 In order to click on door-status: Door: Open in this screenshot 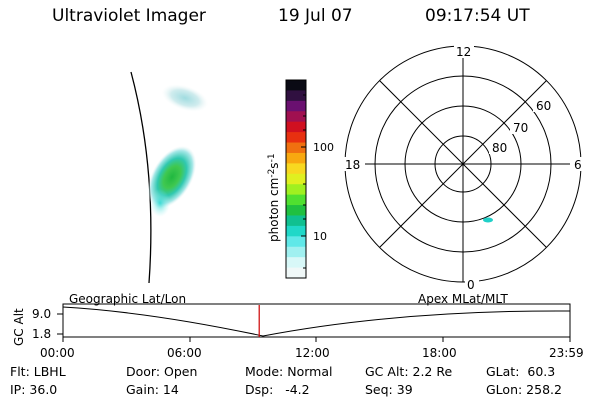, I will do `click(162, 371)`.